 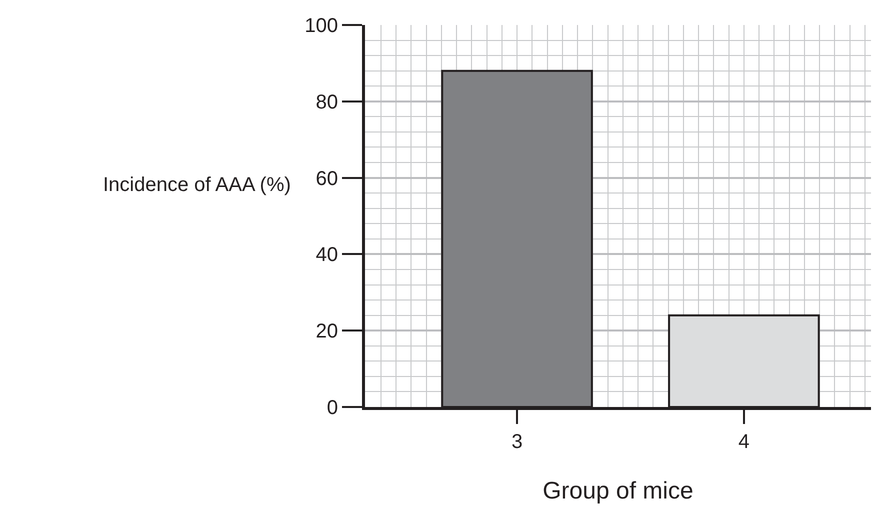 I want to click on y-axis-title: Incidence of AAA (%), so click(x=197, y=185).